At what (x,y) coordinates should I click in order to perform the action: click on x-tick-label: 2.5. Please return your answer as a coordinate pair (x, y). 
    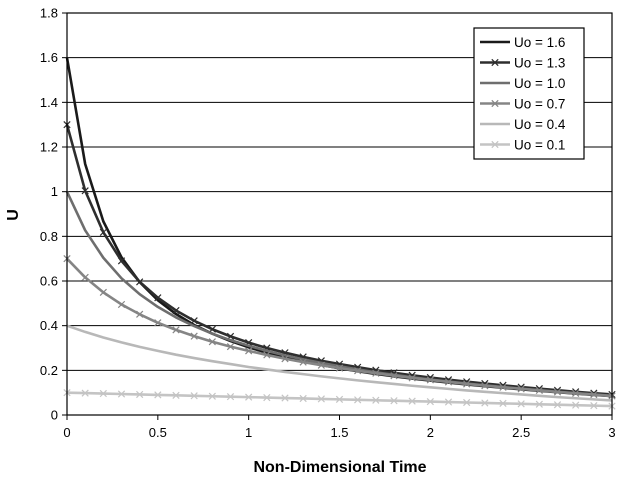
    Looking at the image, I should click on (521, 432).